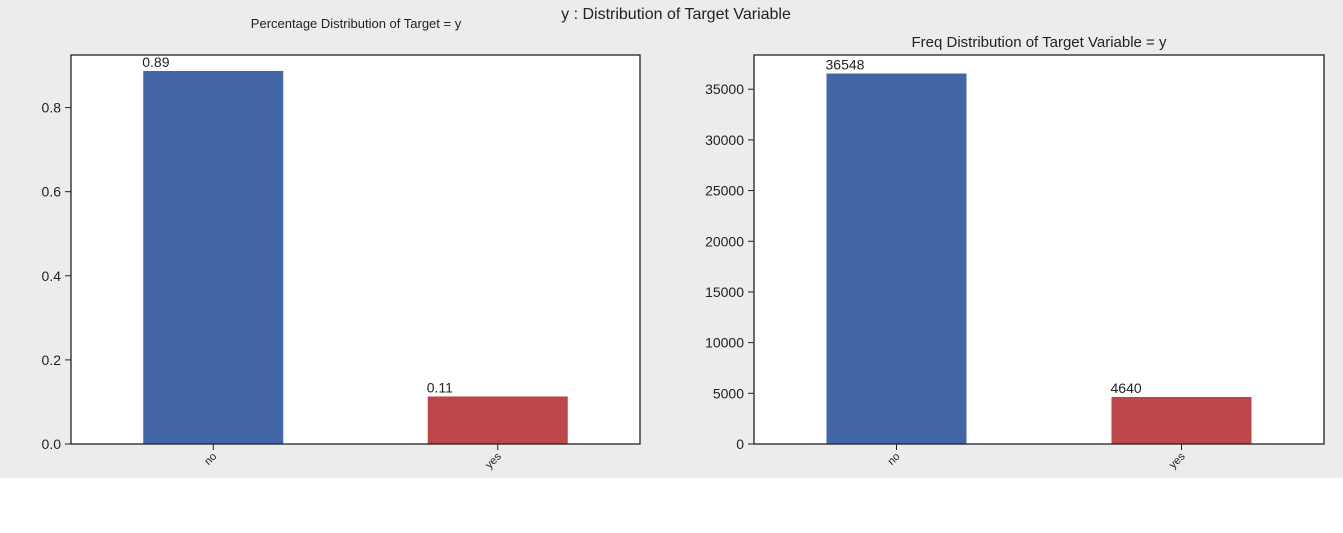  Describe the element at coordinates (724, 140) in the screenshot. I see `y-tick-label: 30000` at that location.